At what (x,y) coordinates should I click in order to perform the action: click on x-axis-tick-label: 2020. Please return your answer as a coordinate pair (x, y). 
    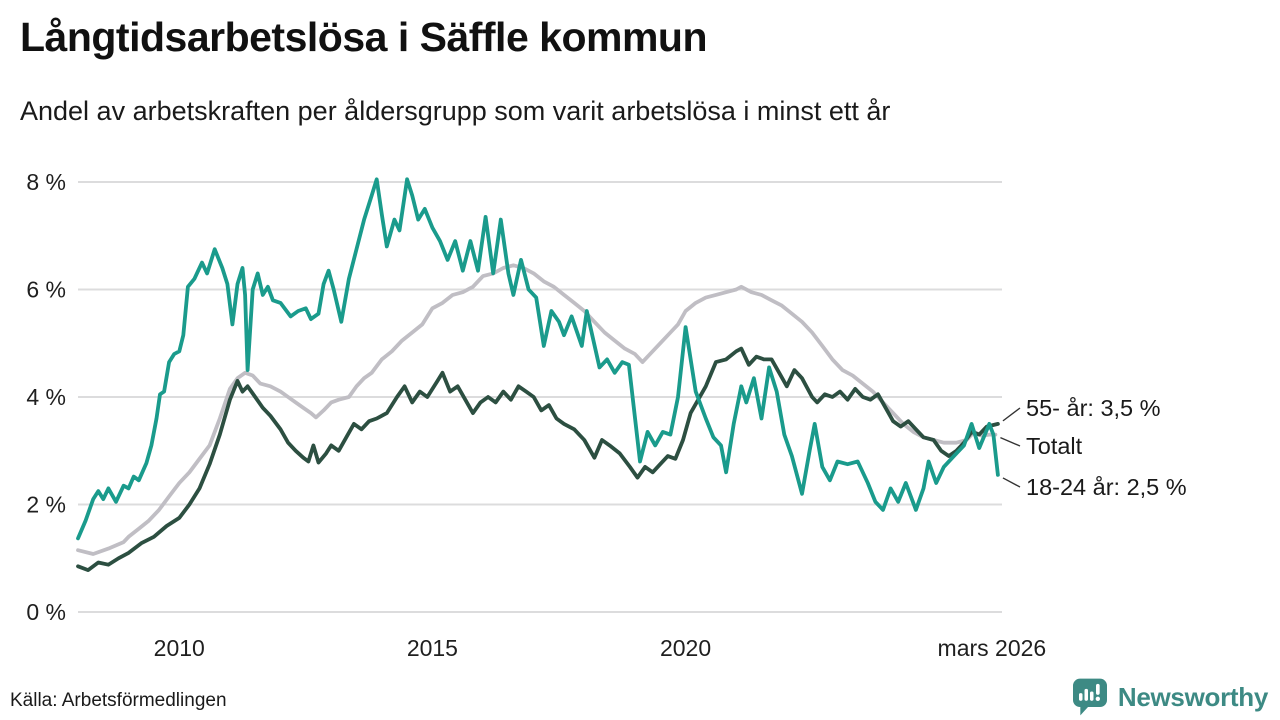
    Looking at the image, I should click on (685, 648).